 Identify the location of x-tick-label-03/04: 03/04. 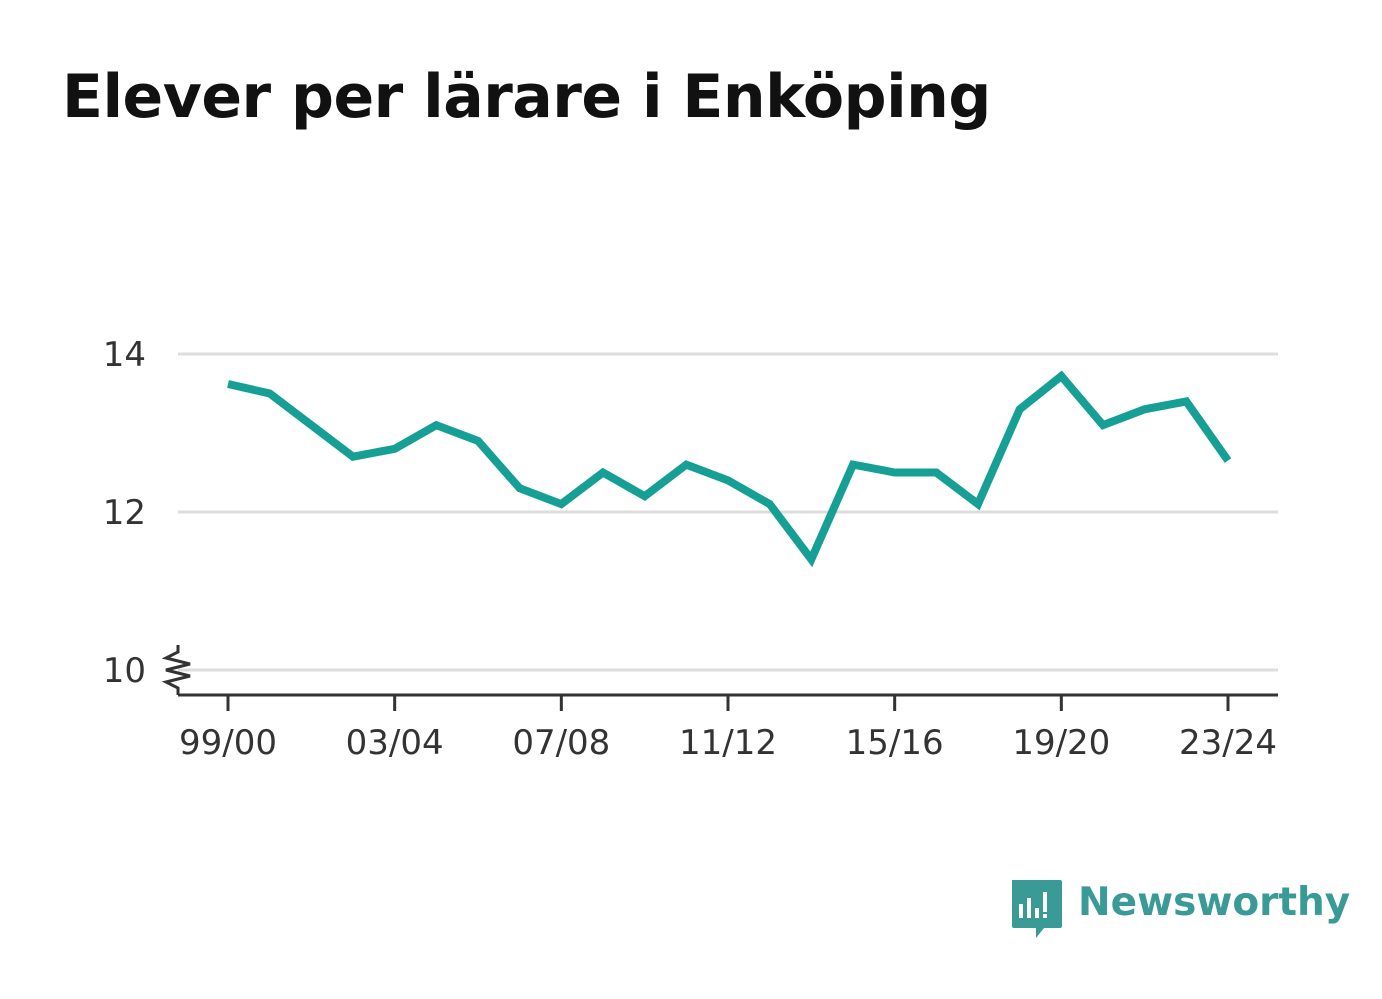
(395, 743).